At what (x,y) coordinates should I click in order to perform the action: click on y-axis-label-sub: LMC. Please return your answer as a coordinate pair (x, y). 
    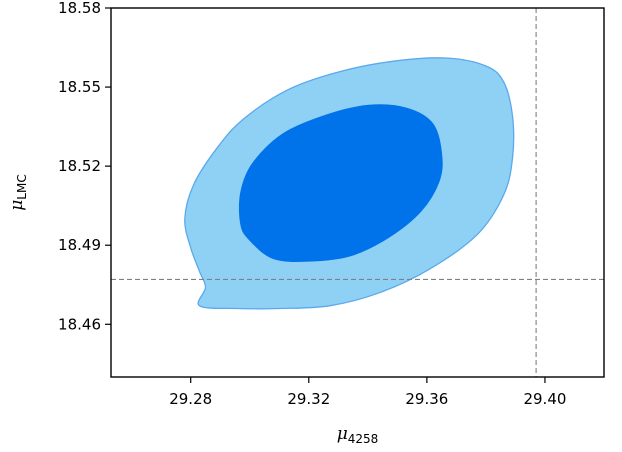
    Looking at the image, I should click on (22, 186).